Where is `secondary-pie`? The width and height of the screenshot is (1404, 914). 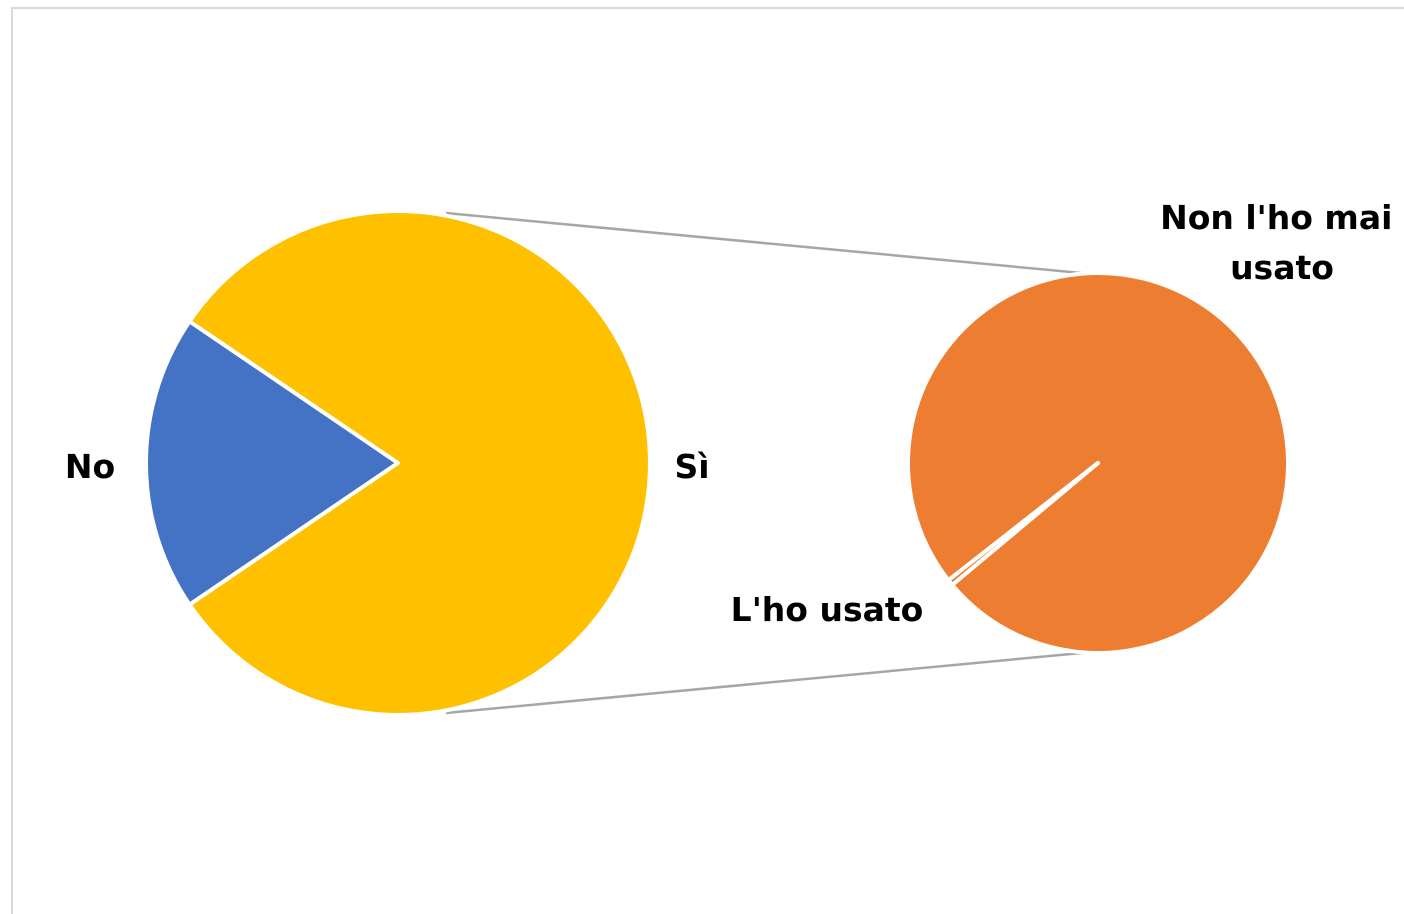
secondary-pie is located at coordinates (1098, 463).